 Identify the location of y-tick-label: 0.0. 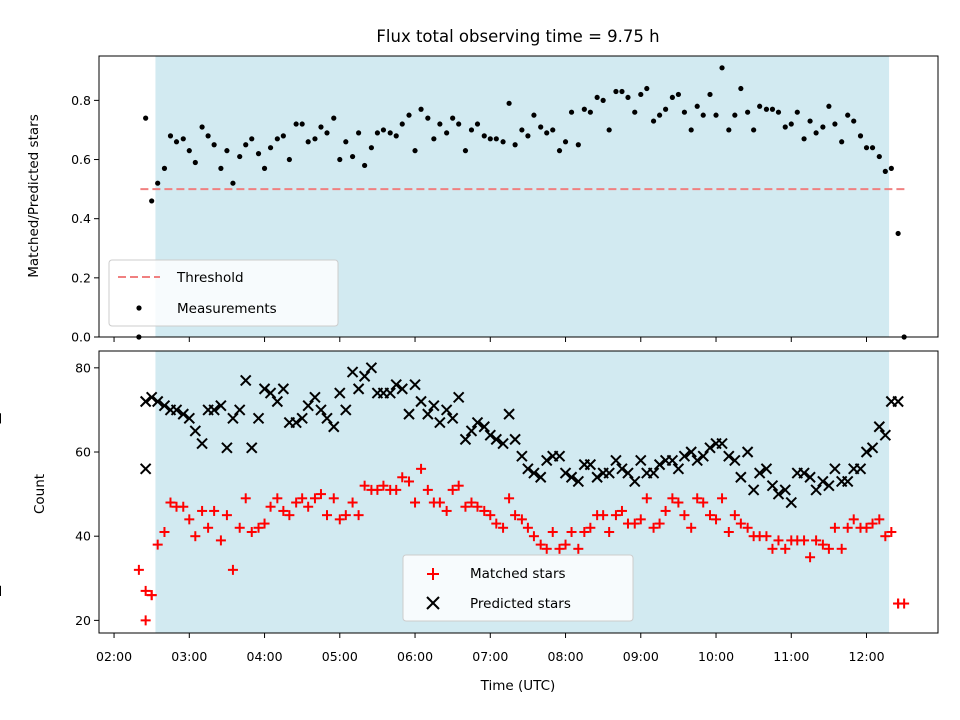
(81, 337).